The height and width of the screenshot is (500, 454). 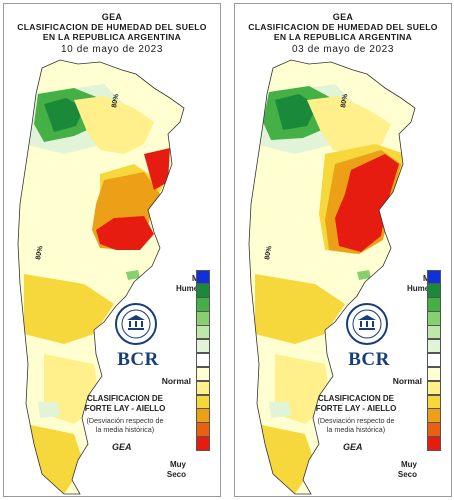 I want to click on map-date: 10 de mayo de 2023, so click(x=112, y=49).